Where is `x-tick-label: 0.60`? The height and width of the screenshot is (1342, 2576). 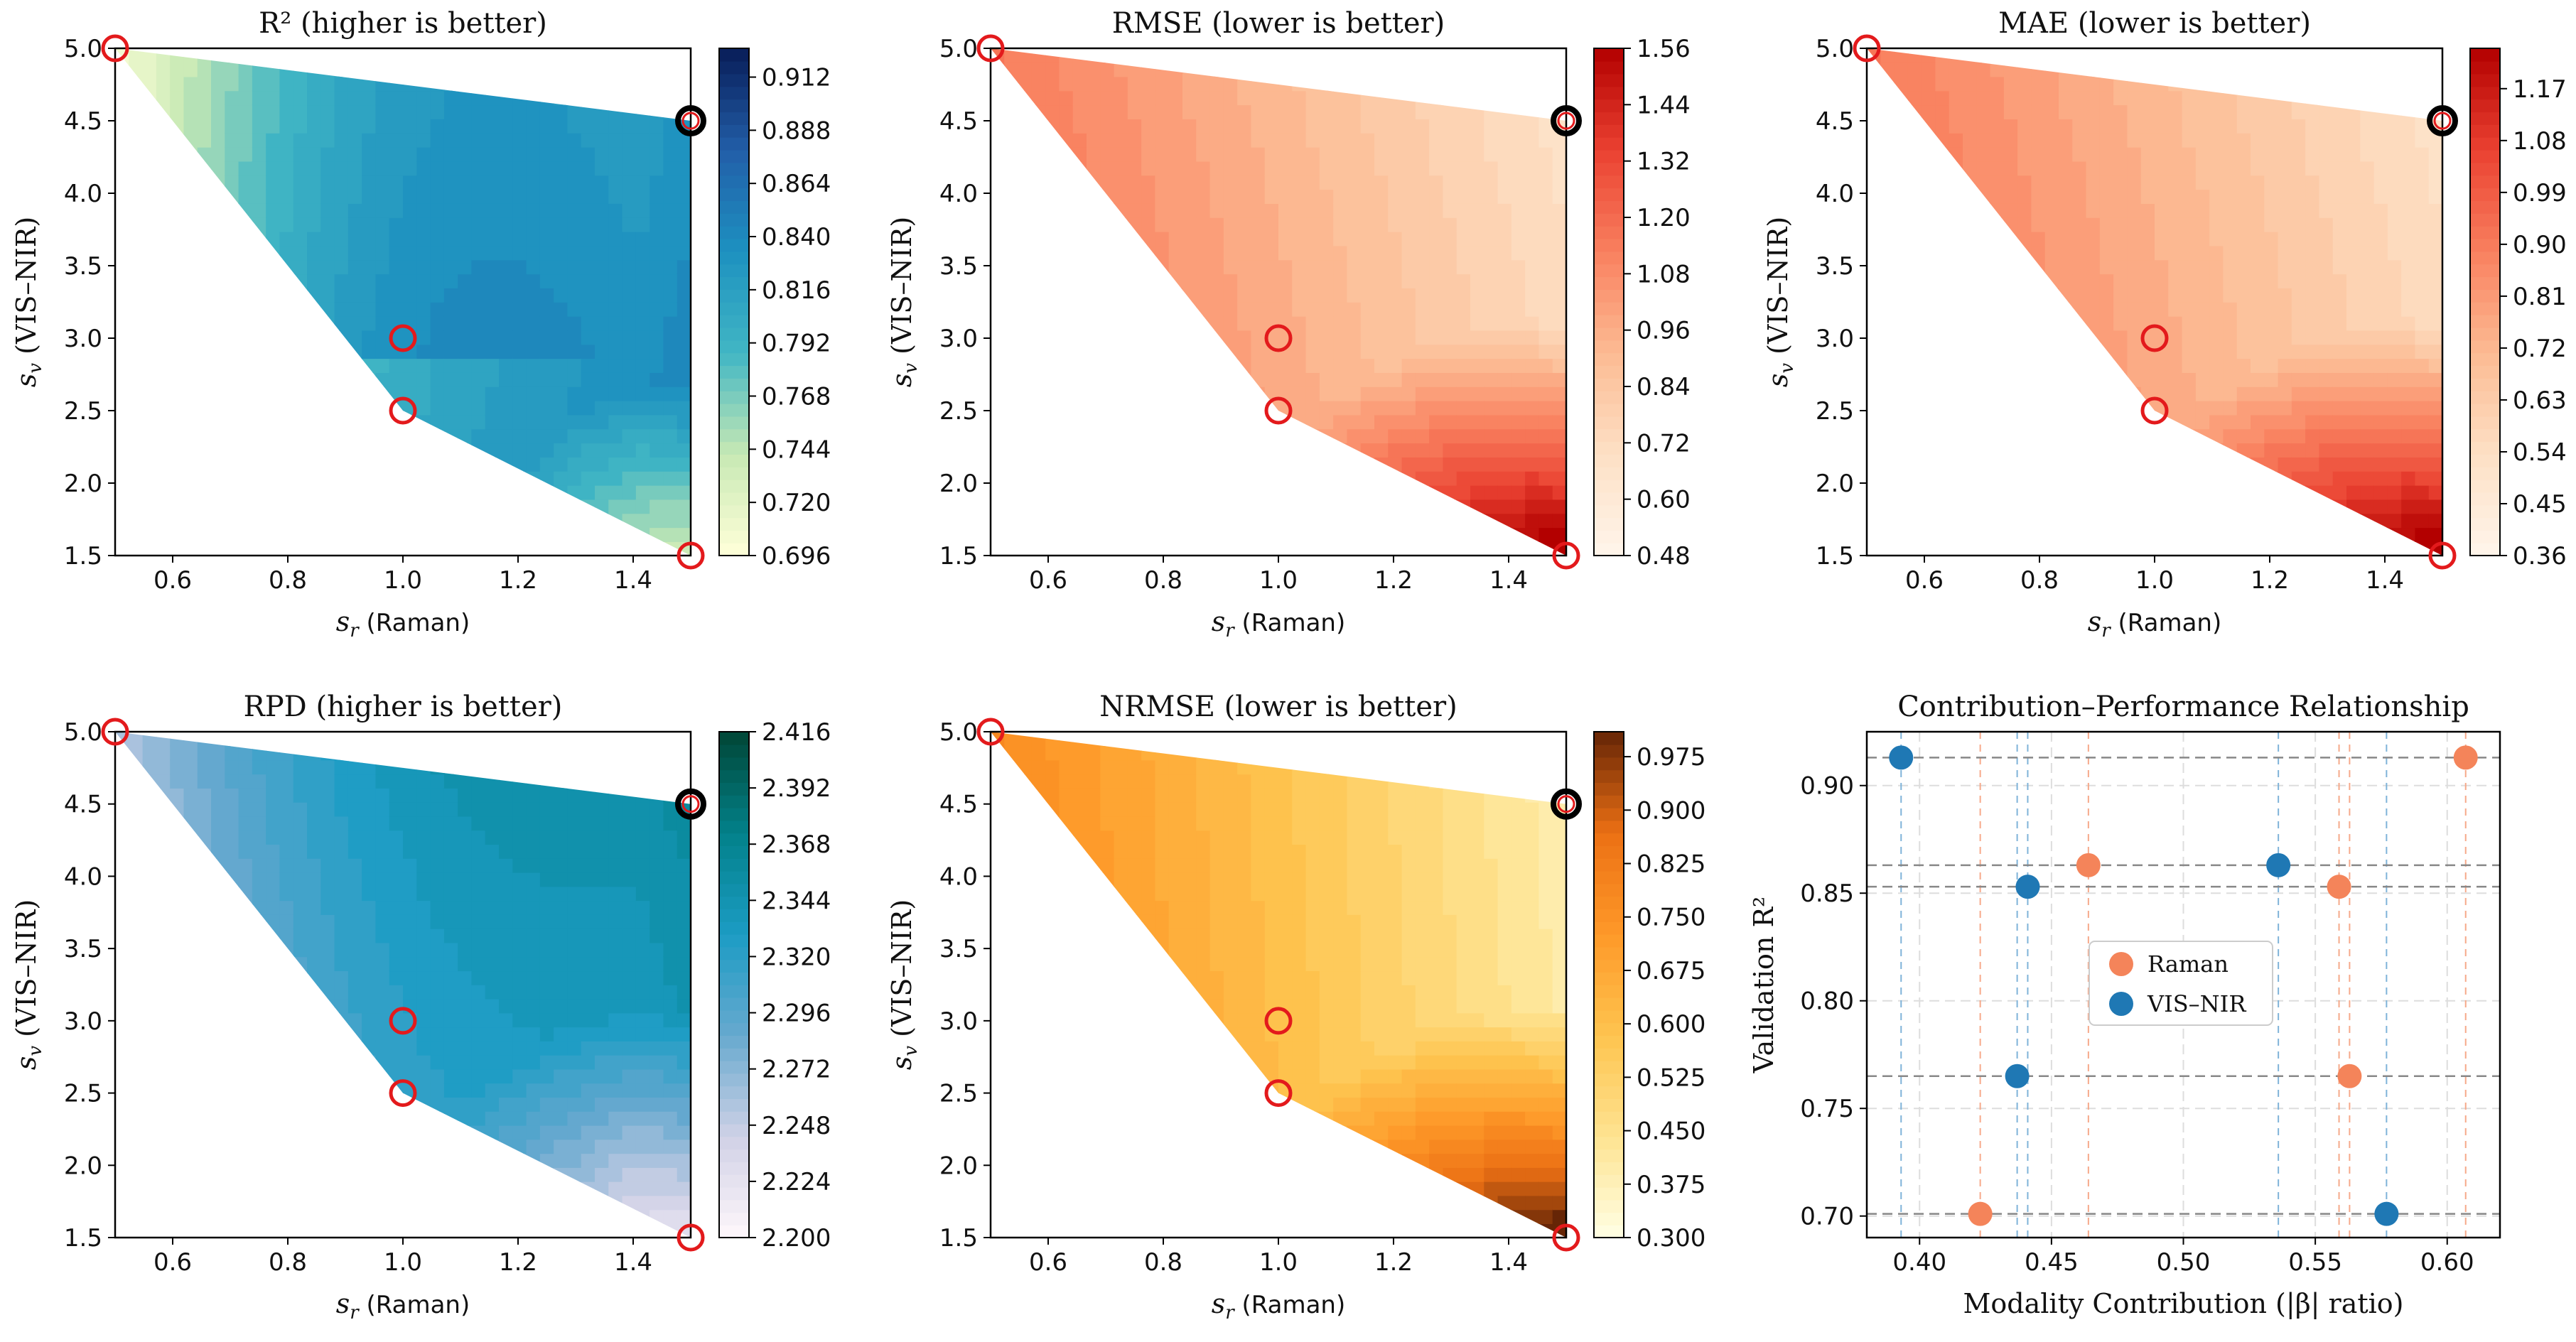 x-tick-label: 0.60 is located at coordinates (2447, 1262).